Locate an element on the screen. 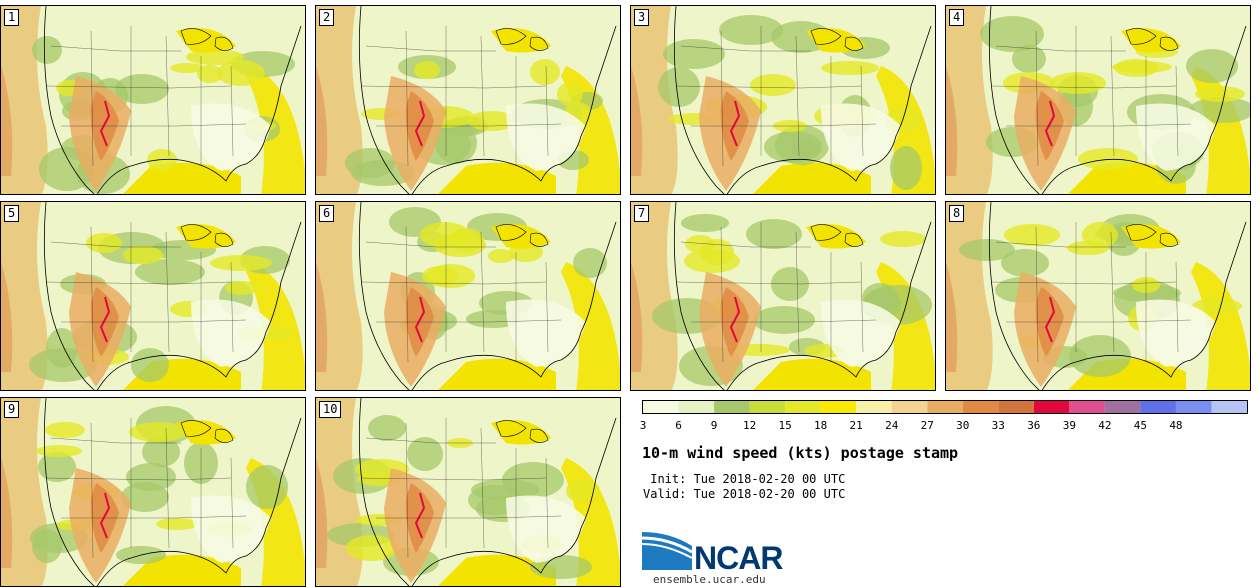 The height and width of the screenshot is (588, 1260). ensemble-member-panel: 3 is located at coordinates (783, 100).